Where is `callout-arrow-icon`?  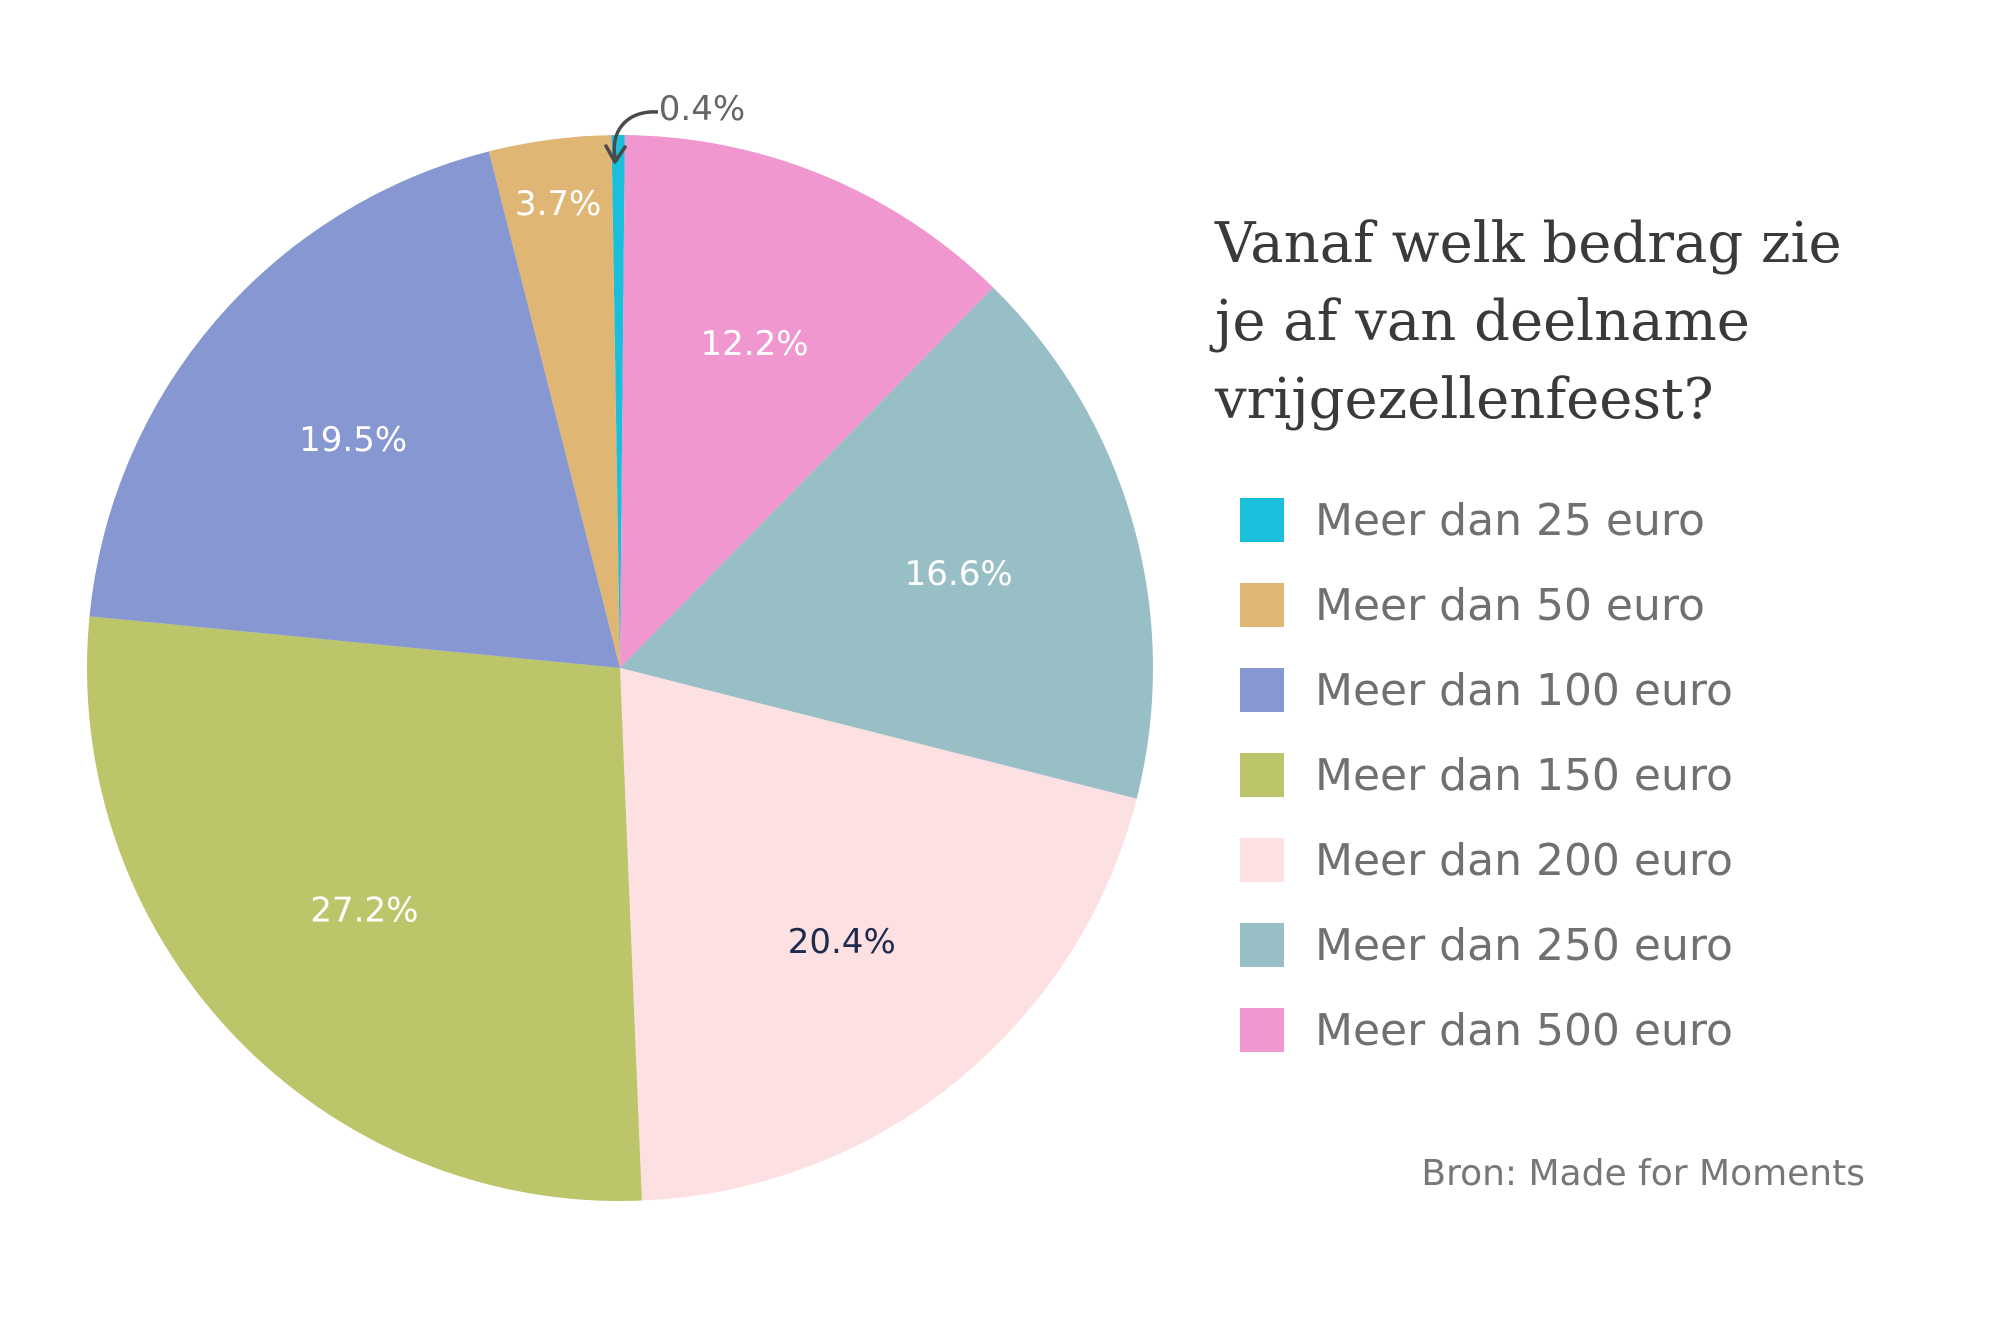 callout-arrow-icon is located at coordinates (635, 134).